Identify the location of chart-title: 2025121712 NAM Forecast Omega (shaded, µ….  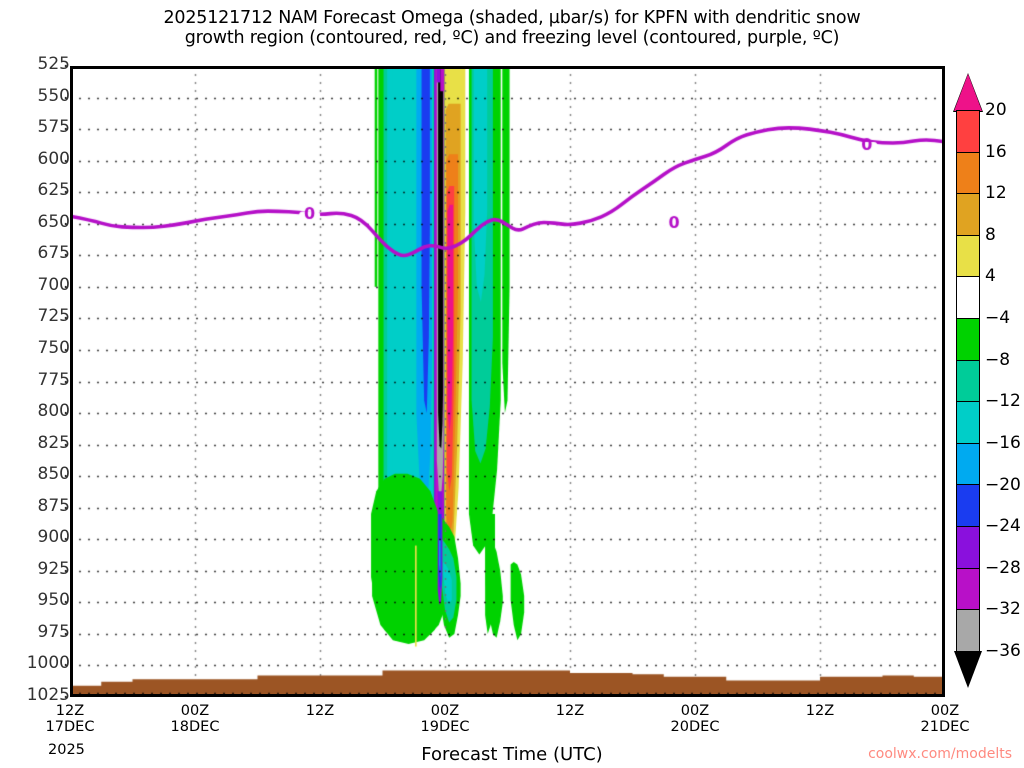
(512, 28).